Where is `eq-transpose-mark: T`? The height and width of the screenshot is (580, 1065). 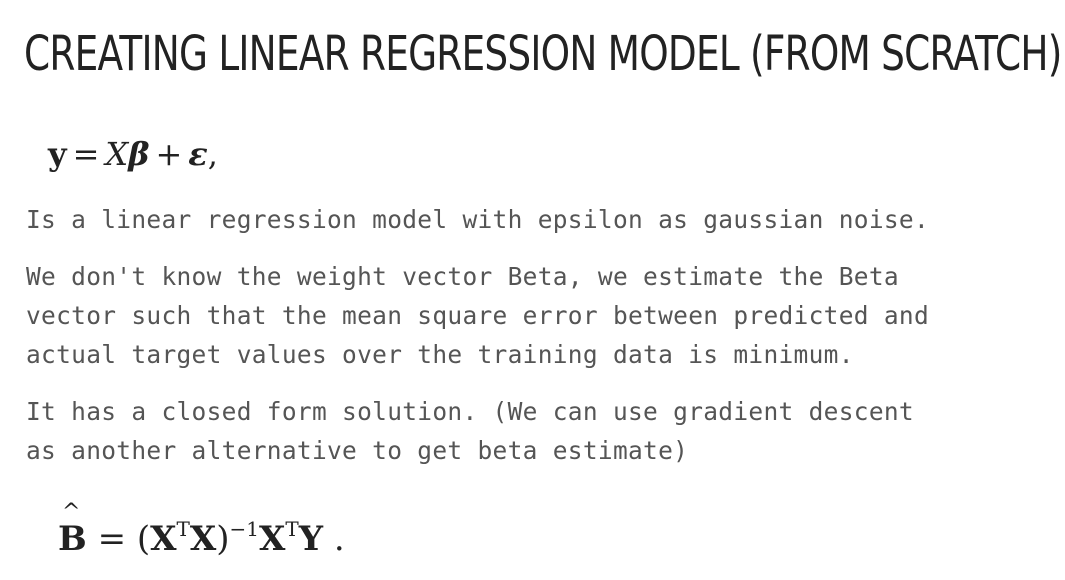
eq-transpose-mark: T is located at coordinates (183, 529).